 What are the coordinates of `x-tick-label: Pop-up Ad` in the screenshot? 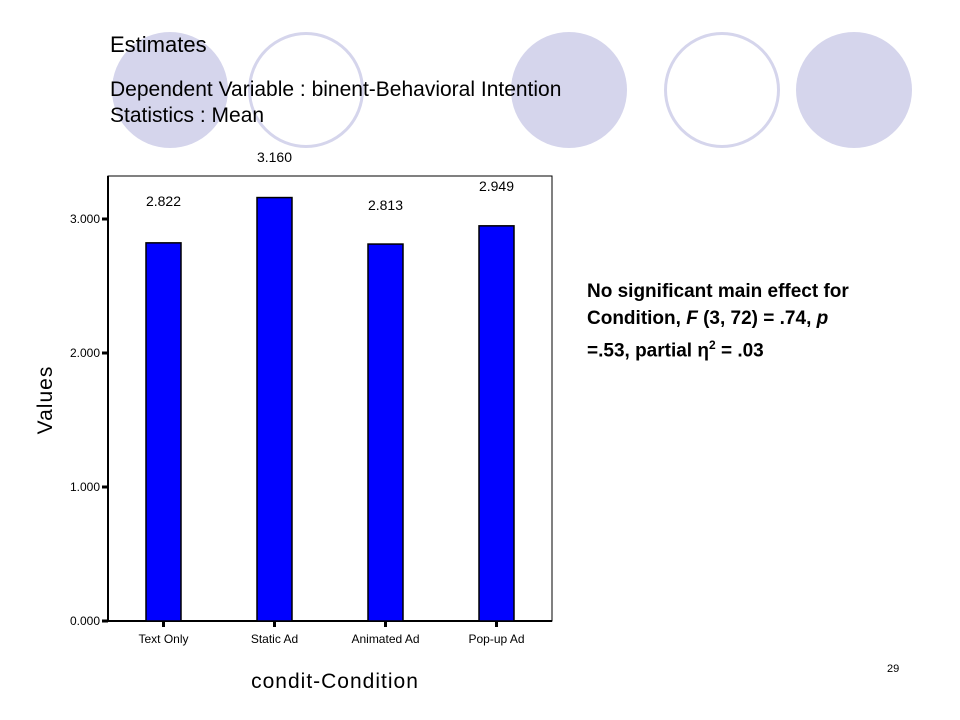 It's located at (496, 639).